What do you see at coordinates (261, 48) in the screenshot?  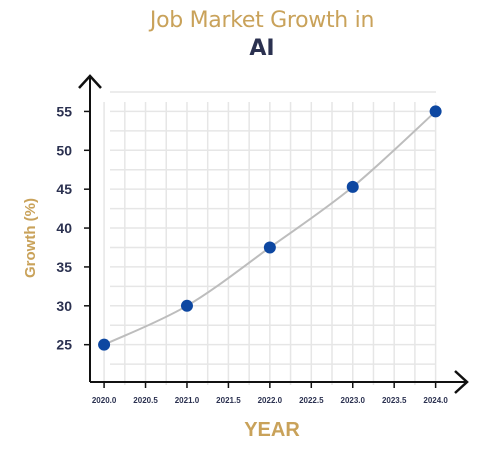 I see `chart-title-line2: AI` at bounding box center [261, 48].